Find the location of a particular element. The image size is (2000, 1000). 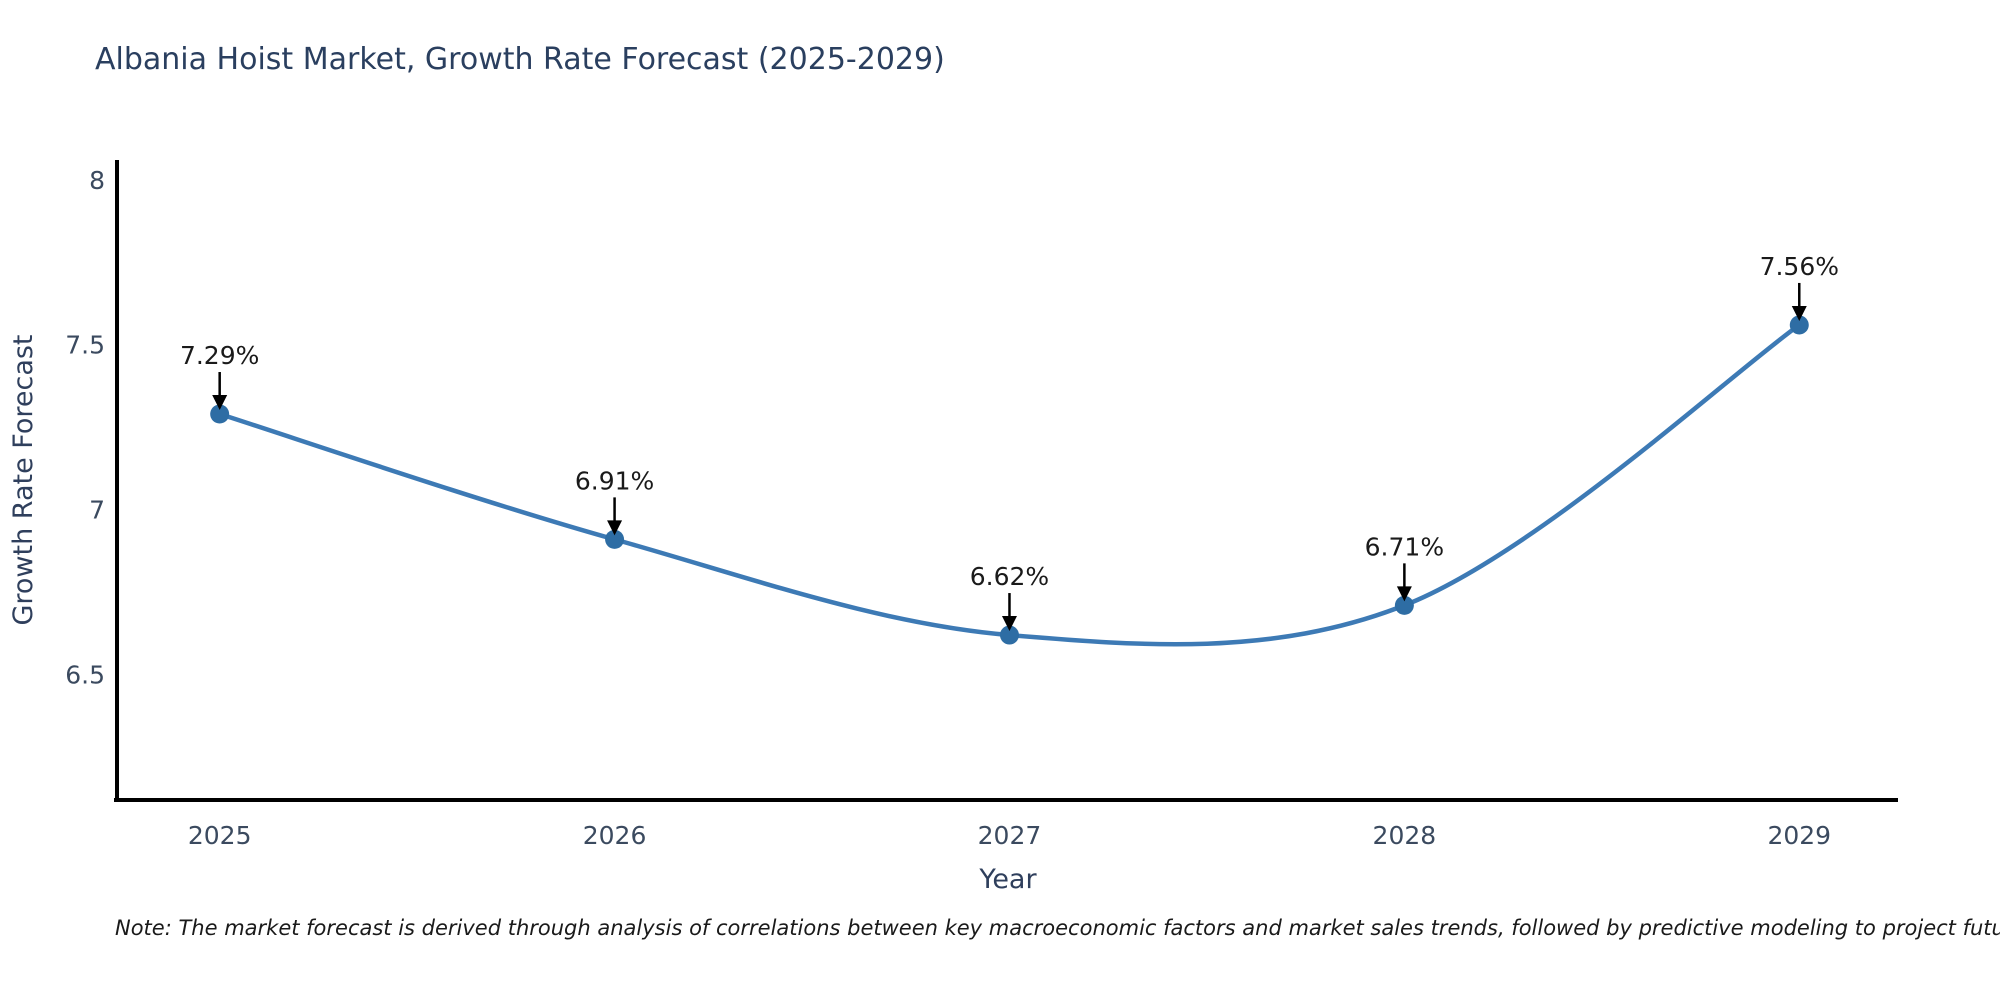

y-tick-label: 6.5 is located at coordinates (85, 675).